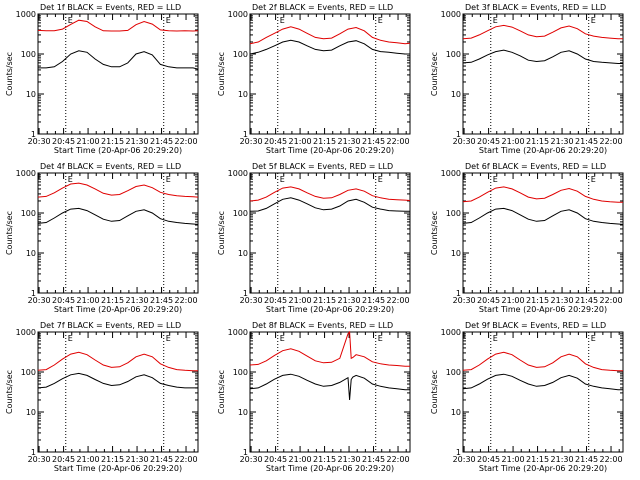 This screenshot has height=480, width=640. What do you see at coordinates (322, 166) in the screenshot?
I see `plot-title: Det 5f BLACK = Events, RED = LLD` at bounding box center [322, 166].